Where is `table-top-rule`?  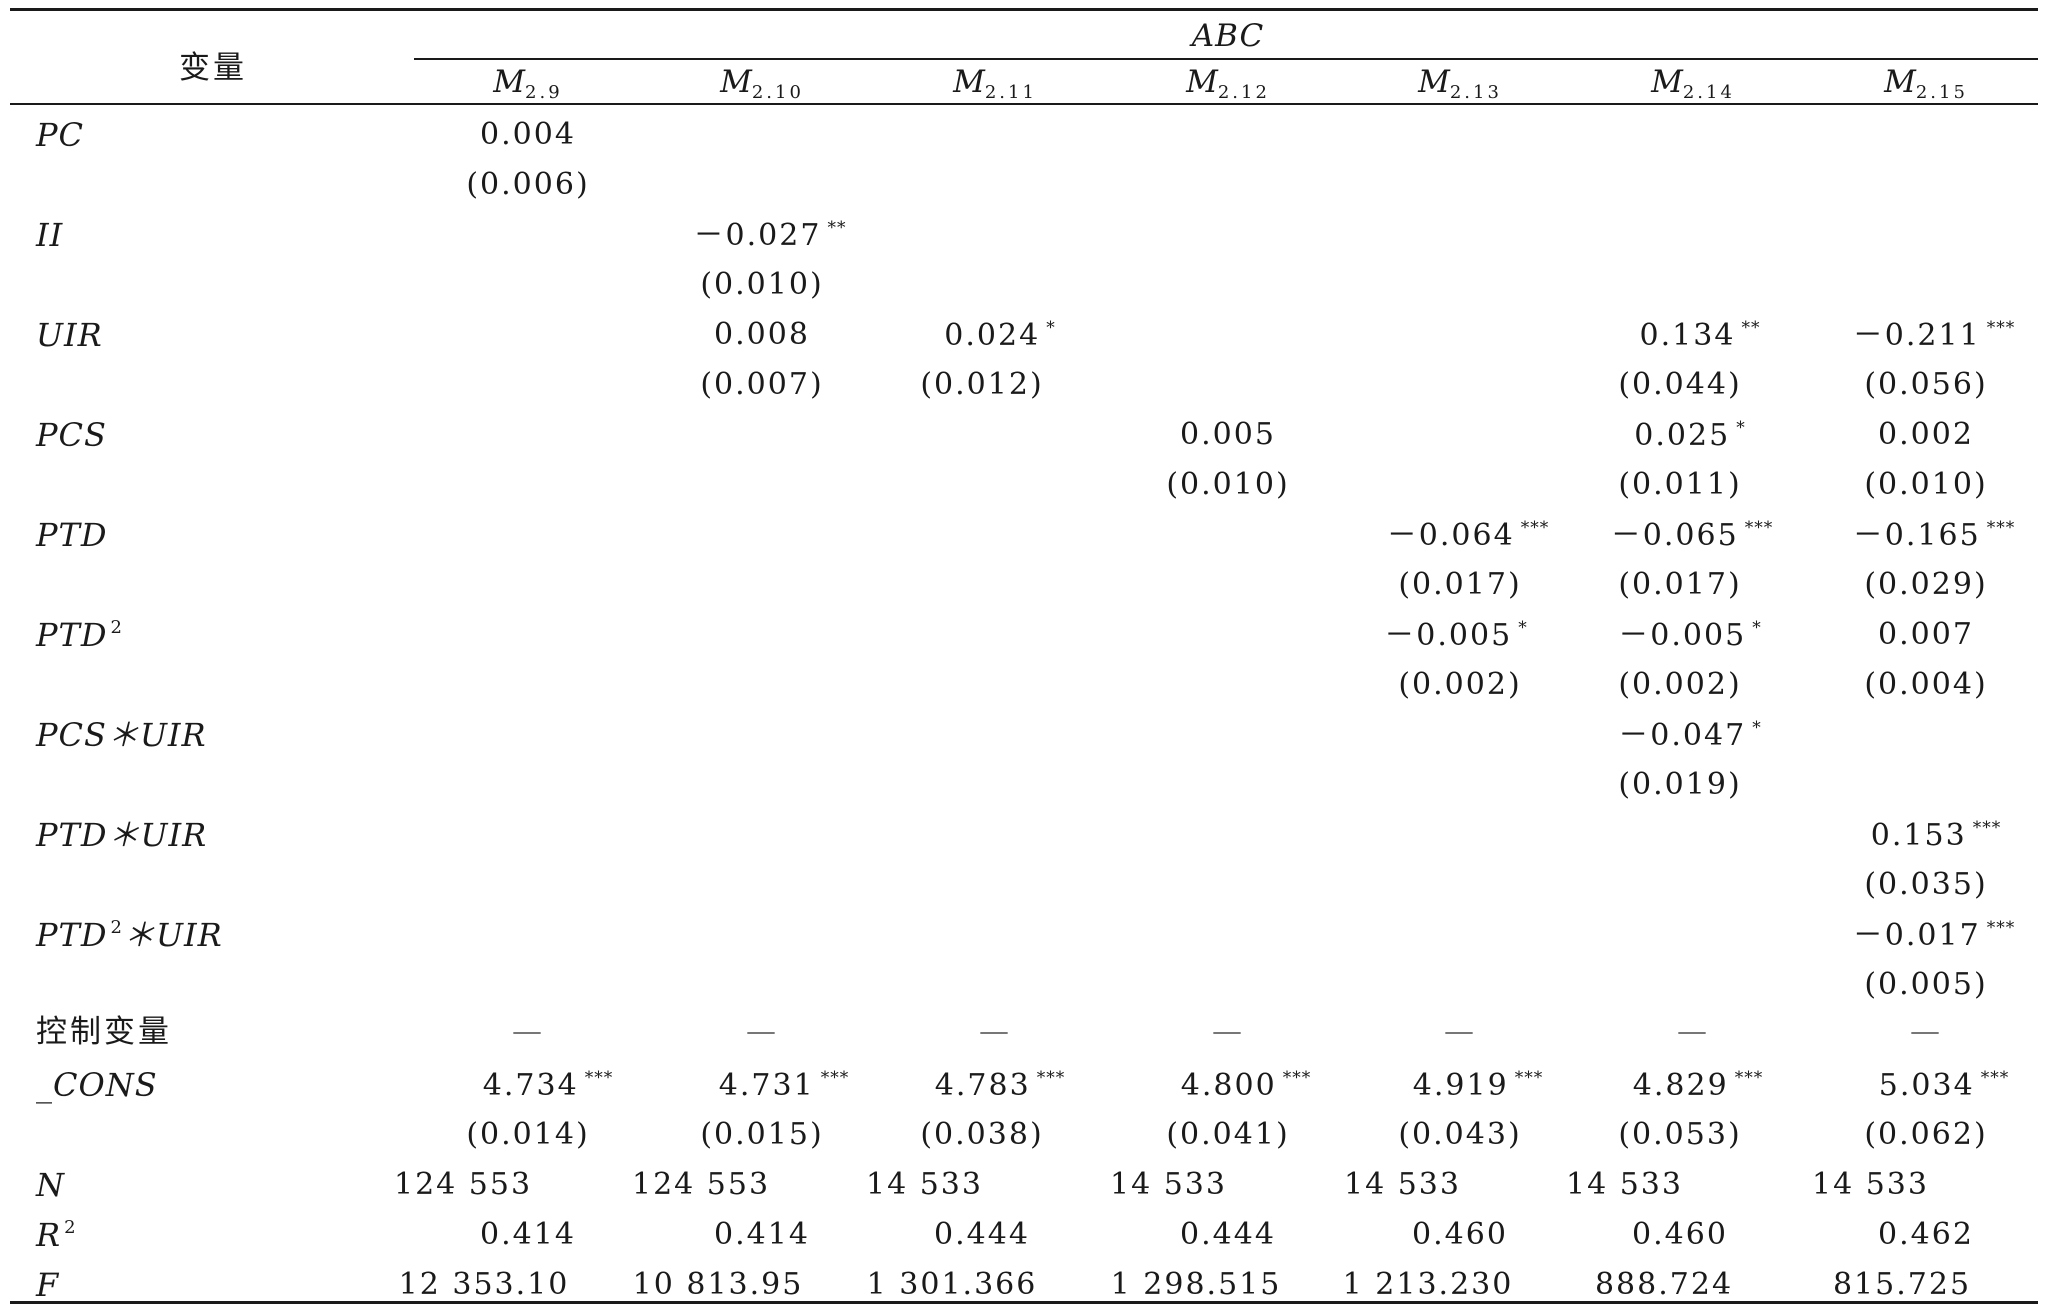 table-top-rule is located at coordinates (1024, 9).